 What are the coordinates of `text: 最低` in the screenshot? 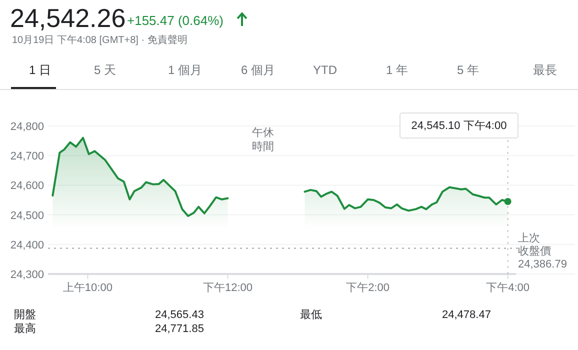 It's located at (311, 315).